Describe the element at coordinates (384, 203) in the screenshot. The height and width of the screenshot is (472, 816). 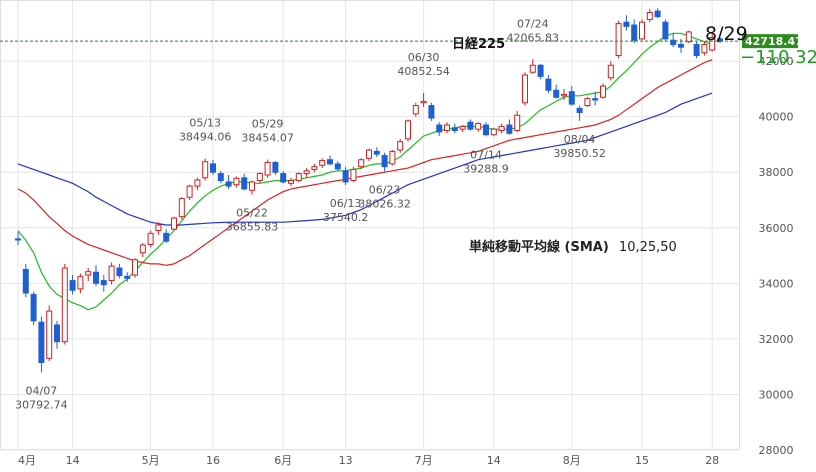
I see `annotation-value: 38026.32` at that location.